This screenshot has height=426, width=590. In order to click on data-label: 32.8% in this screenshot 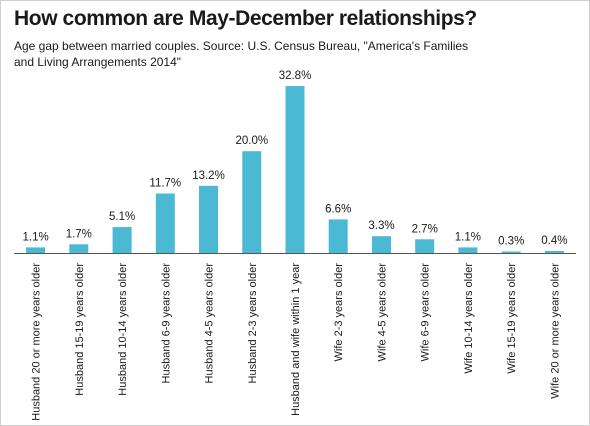, I will do `click(295, 76)`.